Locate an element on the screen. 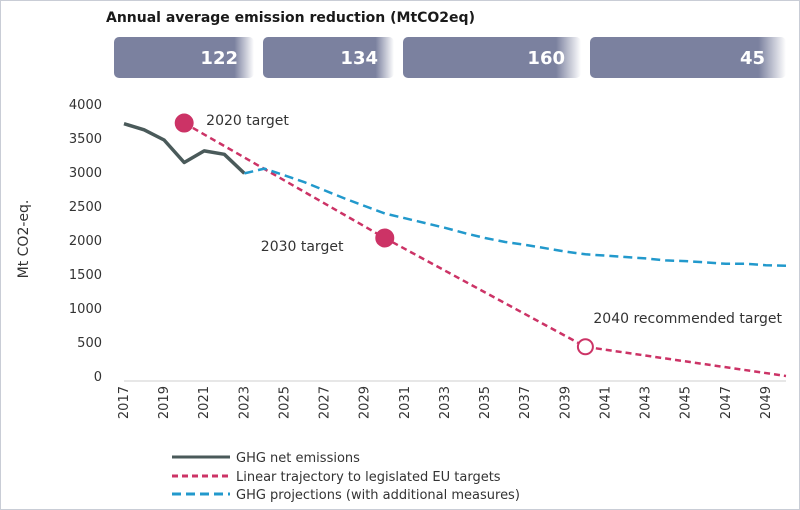 The image size is (800, 510). target-label-2: 2030 target is located at coordinates (302, 247).